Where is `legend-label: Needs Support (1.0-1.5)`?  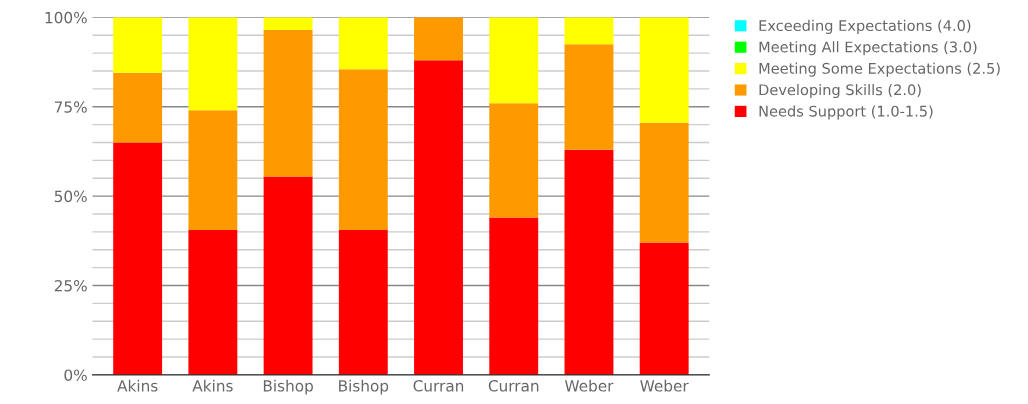
legend-label: Needs Support (1.0-1.5) is located at coordinates (846, 112).